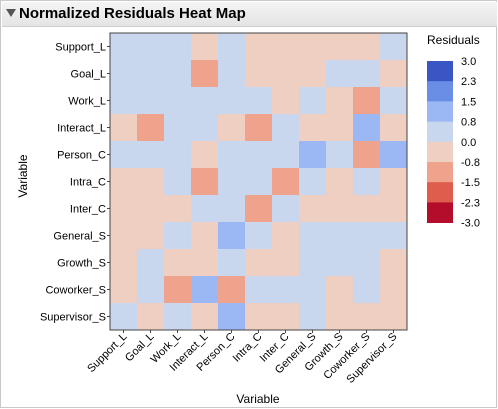 This screenshot has width=498, height=409. I want to click on heat-cell-Goal_L-General_S, so click(313, 74).